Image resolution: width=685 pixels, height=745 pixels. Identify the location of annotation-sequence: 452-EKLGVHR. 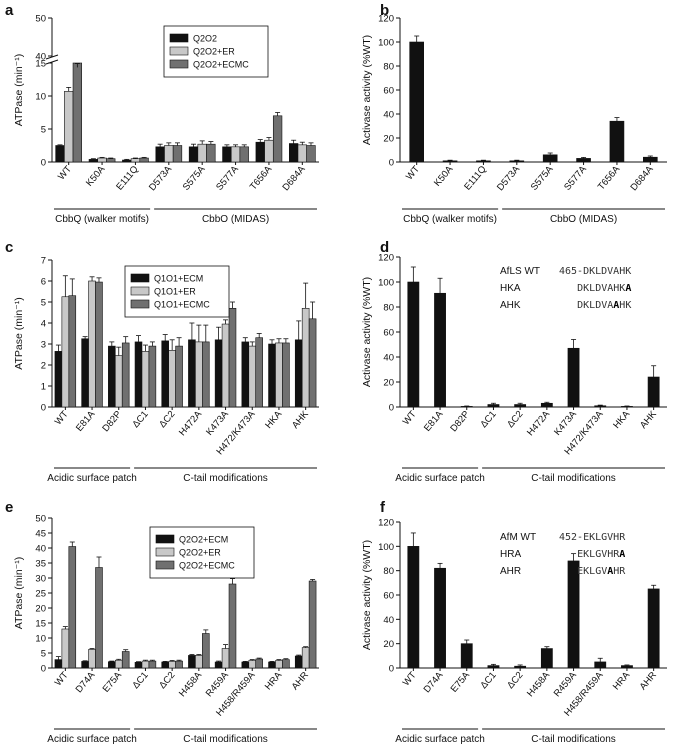
(592, 537).